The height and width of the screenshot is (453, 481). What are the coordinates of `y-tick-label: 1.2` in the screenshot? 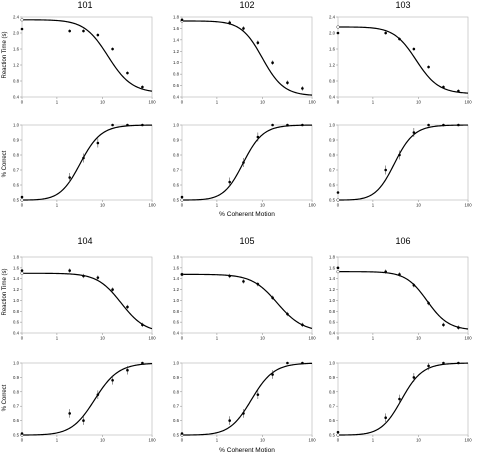 It's located at (16, 289).